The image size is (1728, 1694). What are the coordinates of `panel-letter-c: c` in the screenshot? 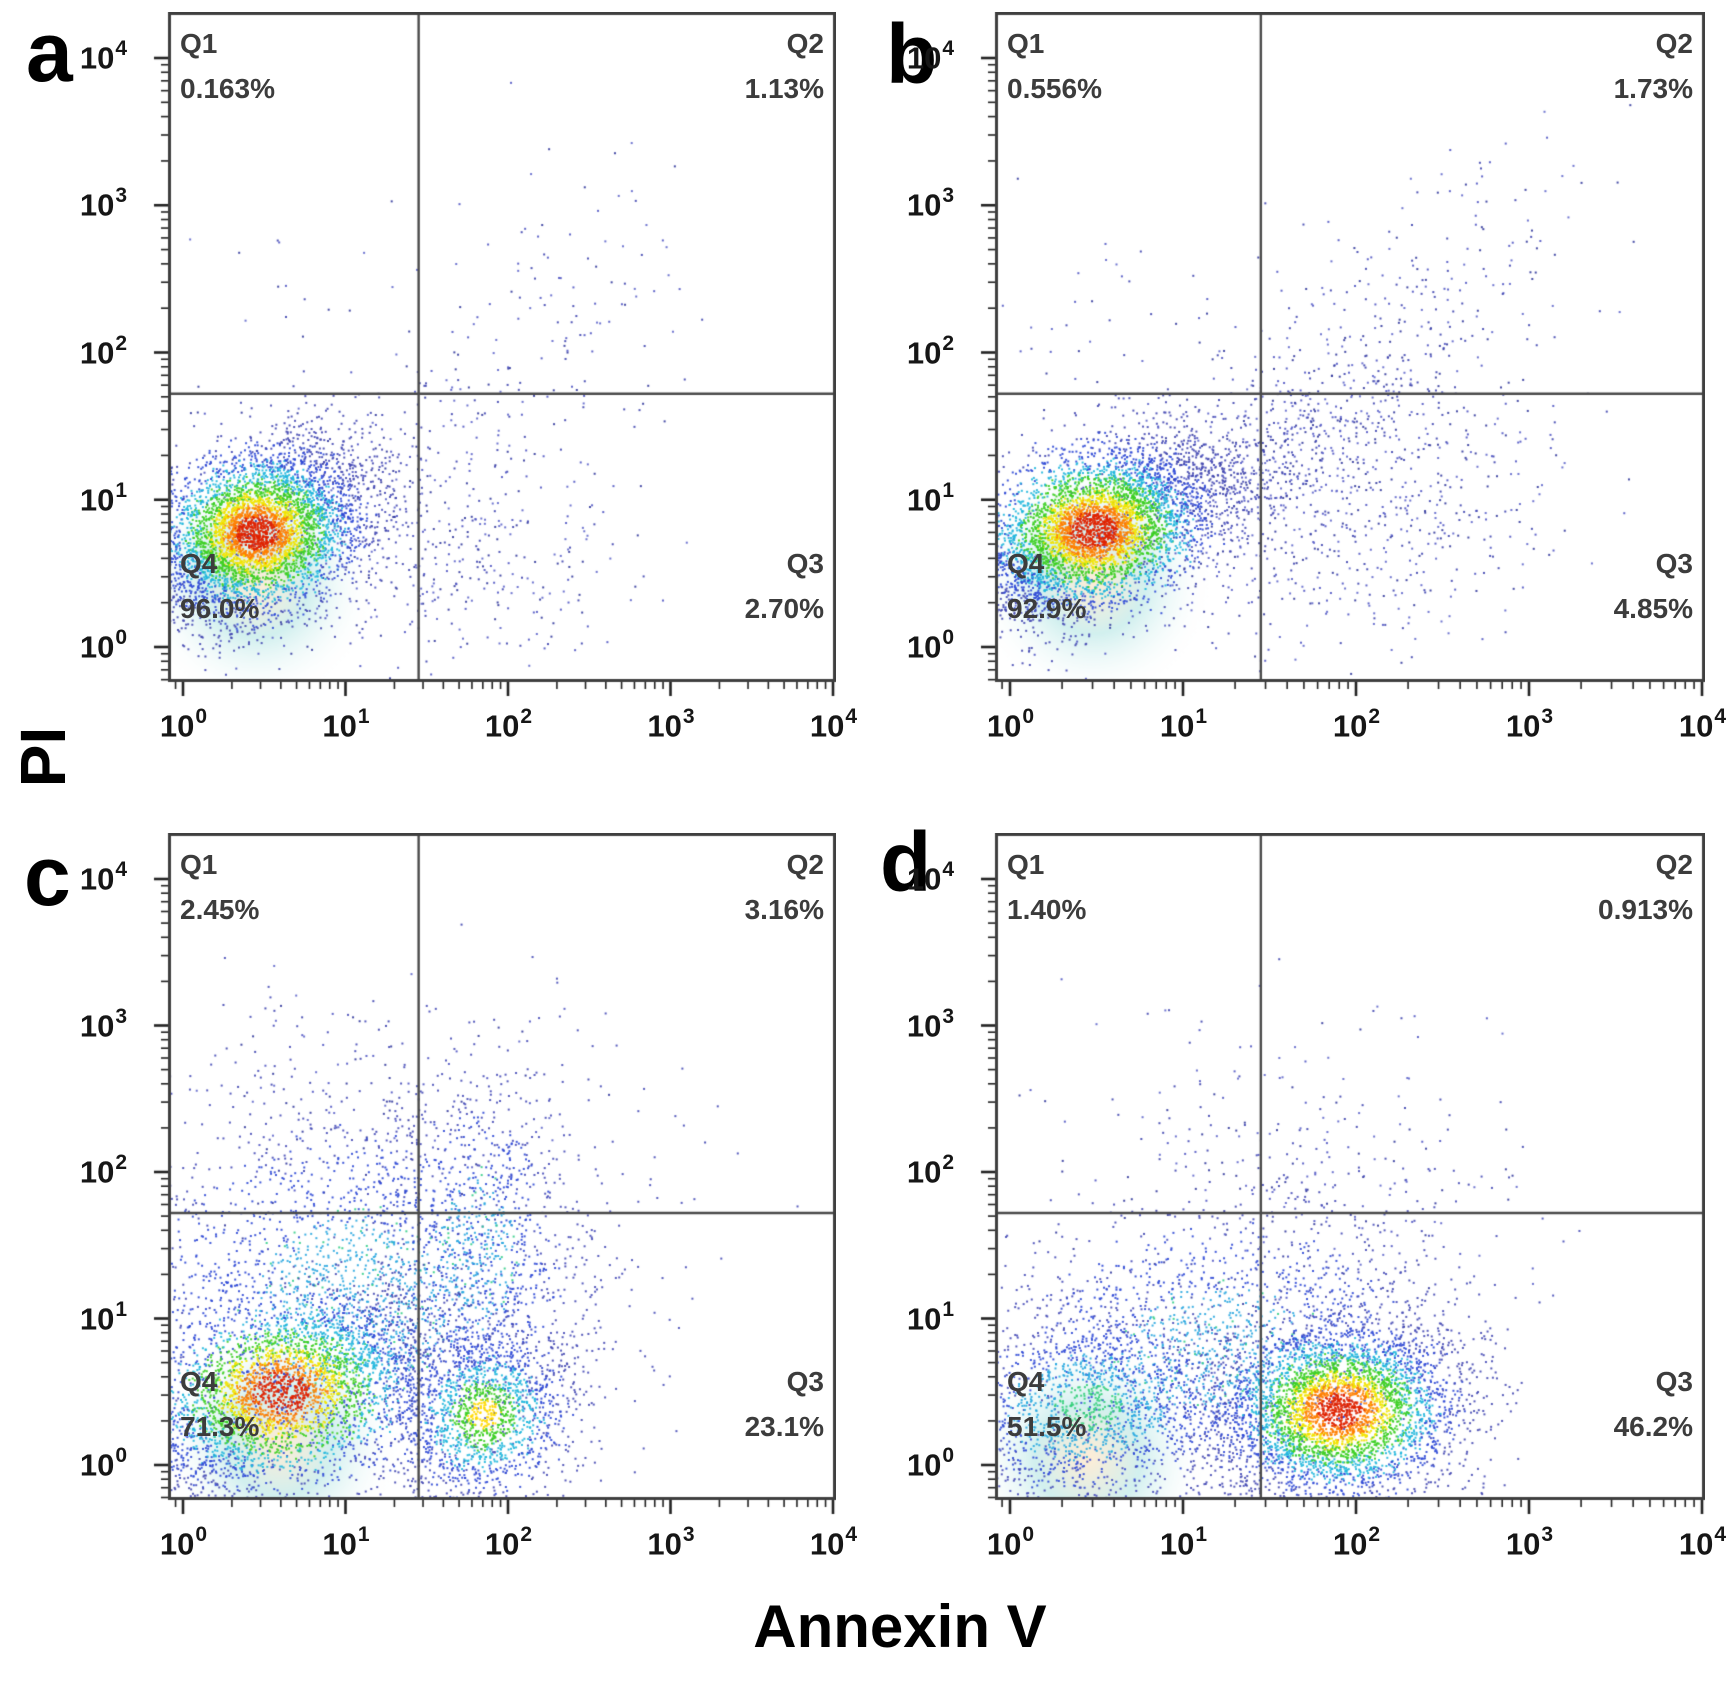 It's located at (47, 876).